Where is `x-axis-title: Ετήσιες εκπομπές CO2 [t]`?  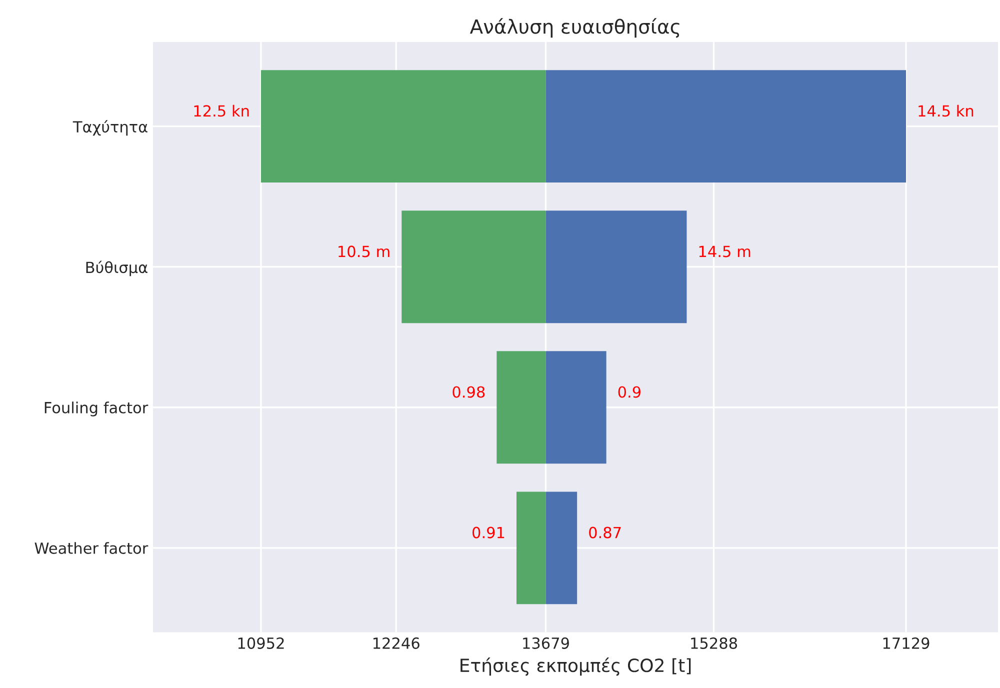 x-axis-title: Ετήσιες εκπομπές CO2 [t] is located at coordinates (575, 666).